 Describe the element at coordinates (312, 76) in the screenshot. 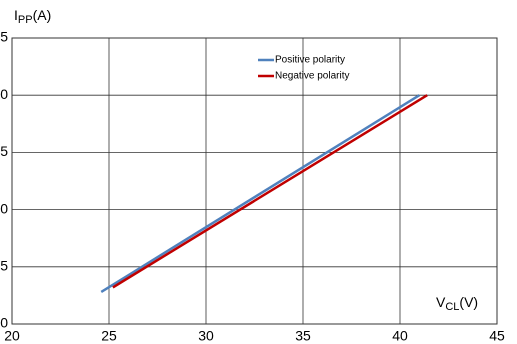

I see `legend-label: Negative polarity` at that location.